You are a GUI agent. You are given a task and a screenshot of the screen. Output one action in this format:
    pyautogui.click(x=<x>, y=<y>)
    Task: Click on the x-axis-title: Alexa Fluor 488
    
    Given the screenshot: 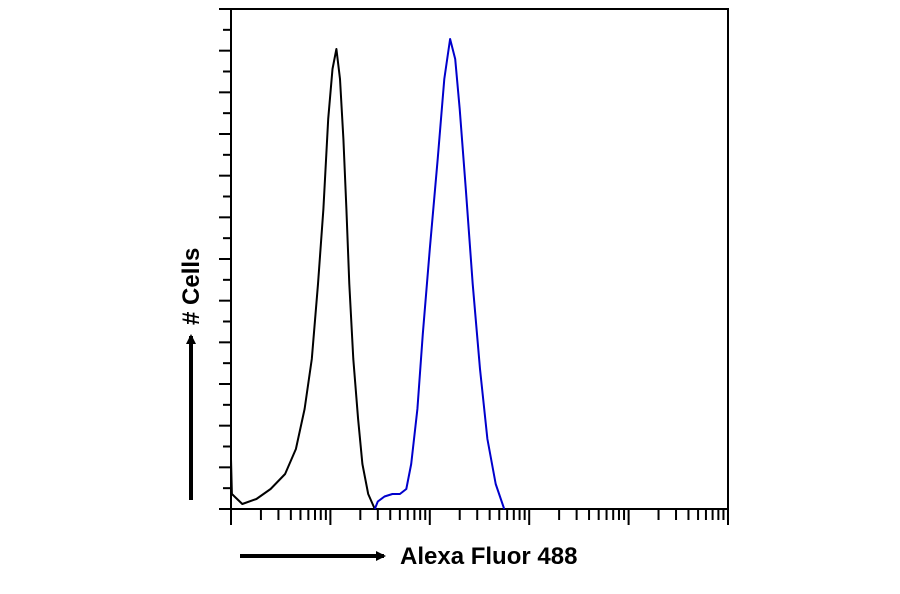 What is the action you would take?
    pyautogui.click(x=488, y=556)
    